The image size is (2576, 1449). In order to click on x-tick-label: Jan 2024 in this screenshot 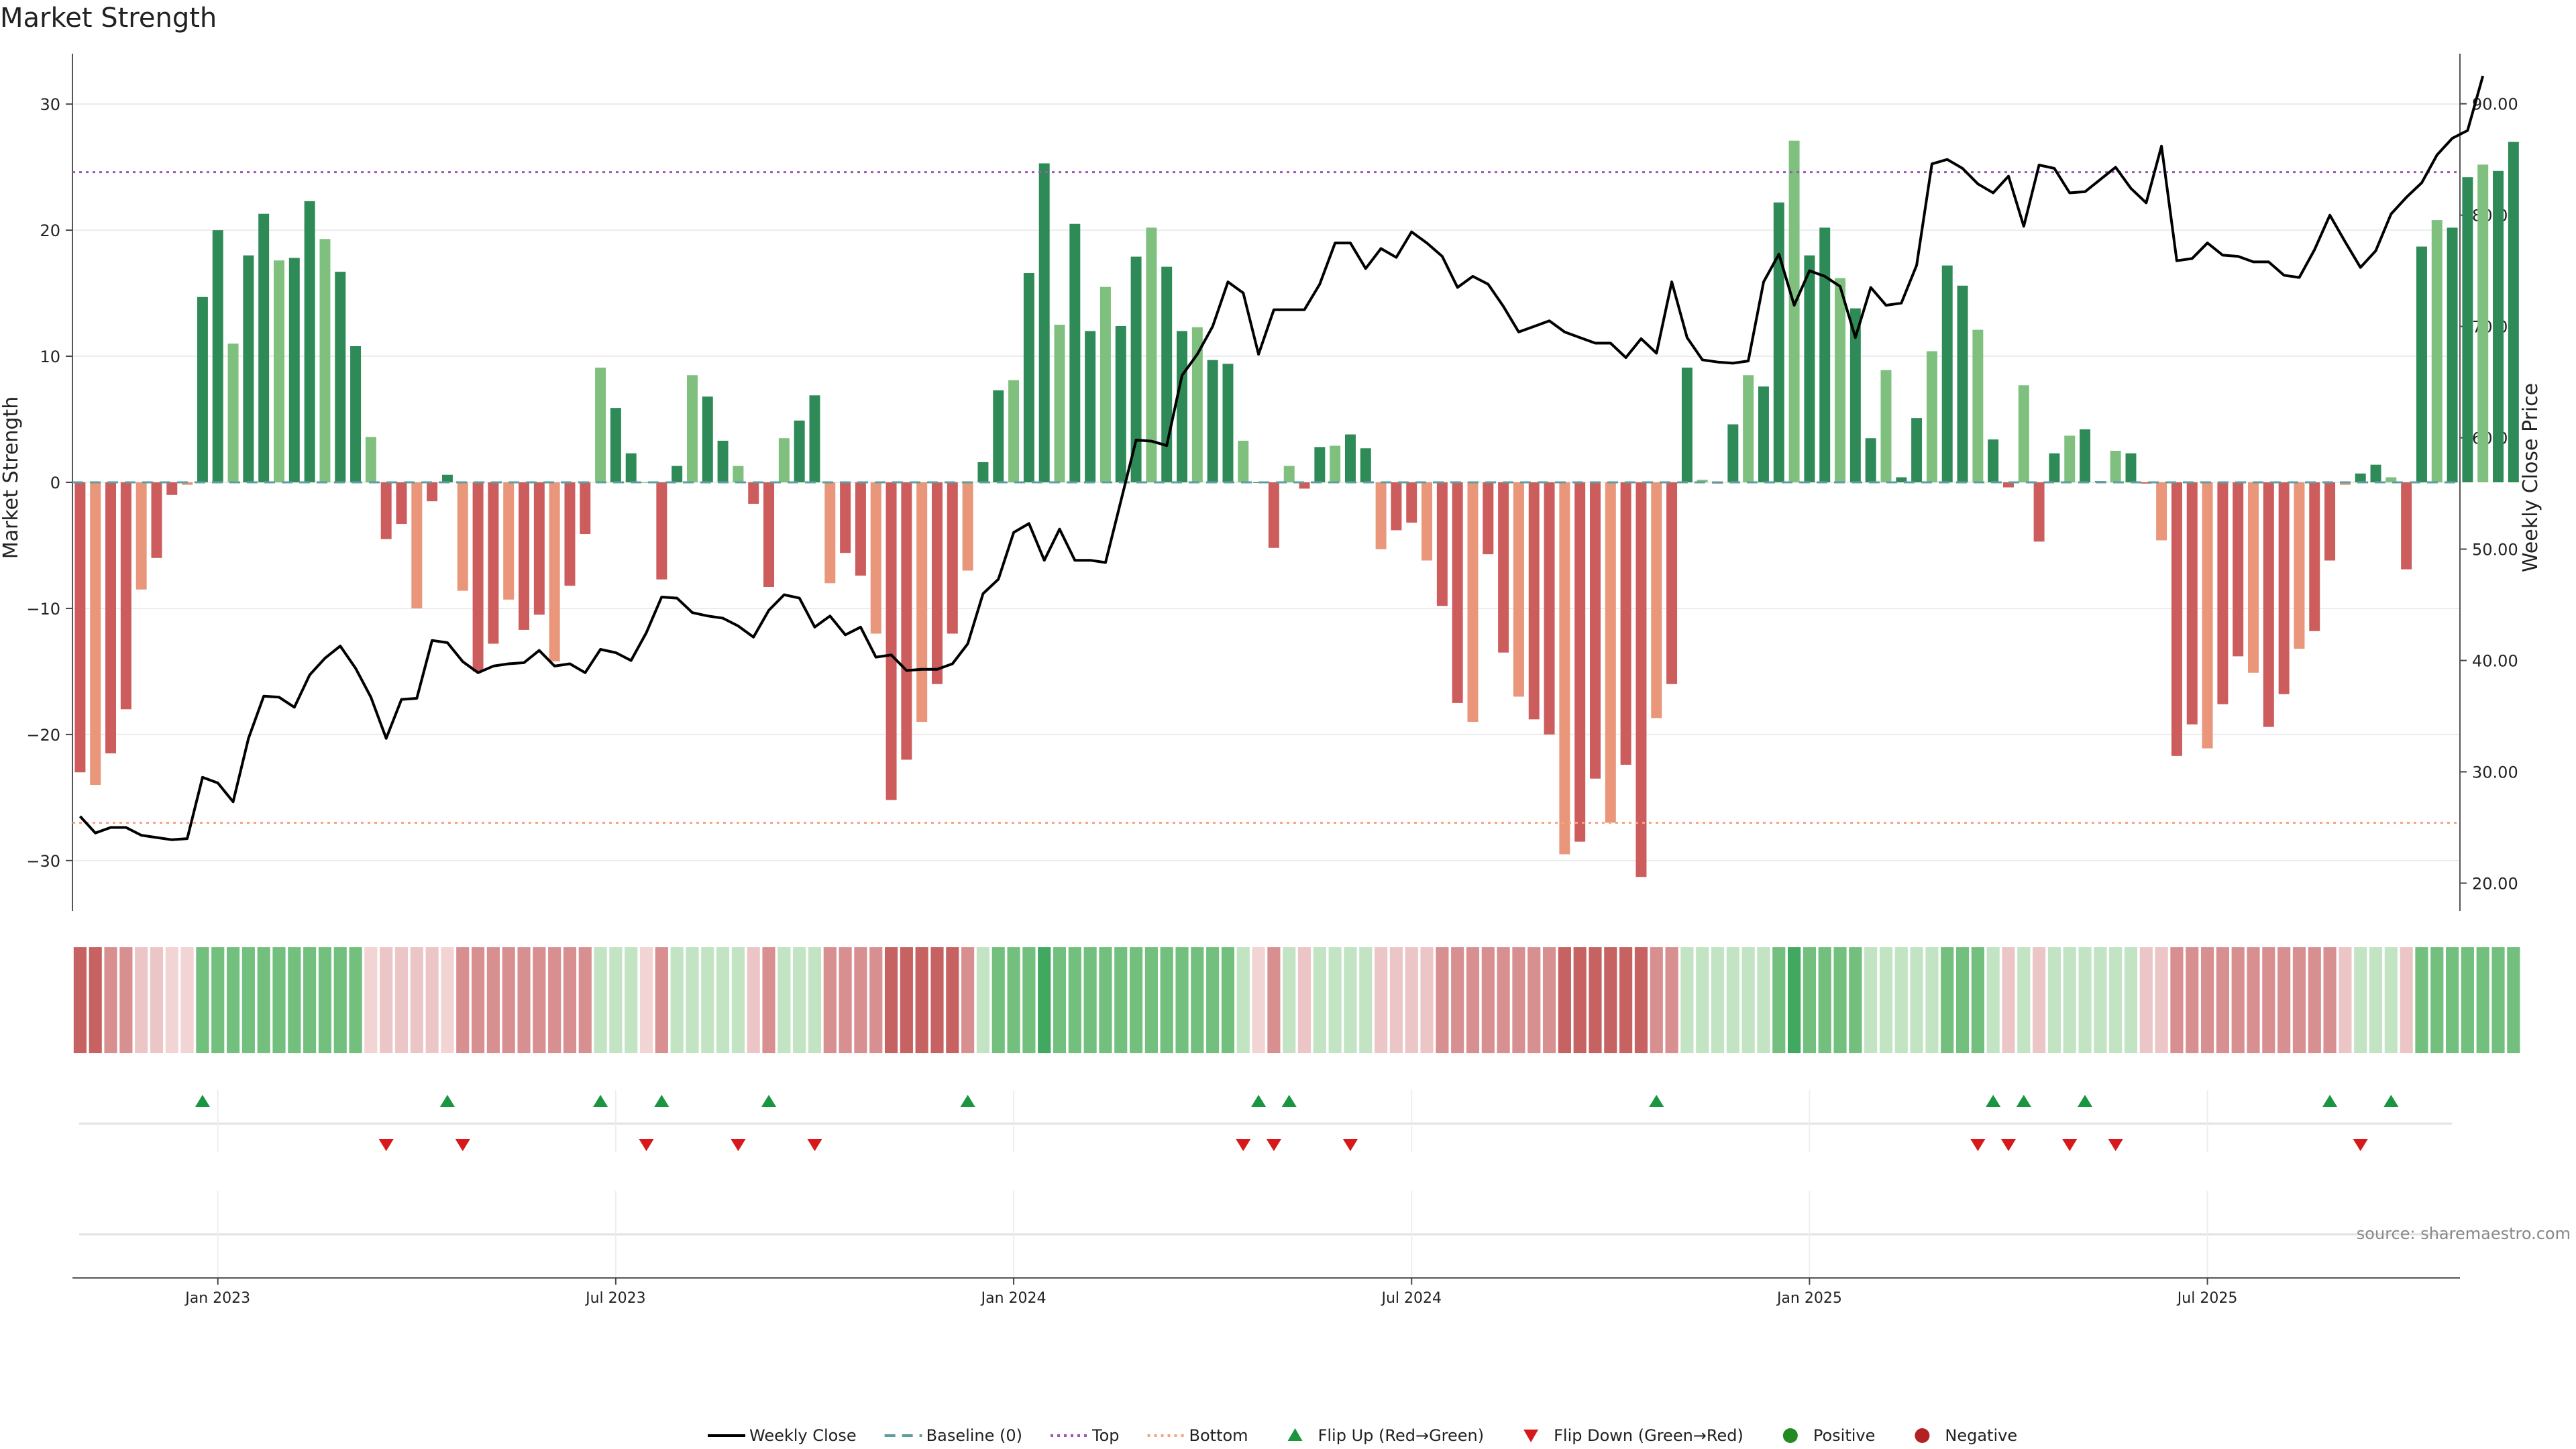, I will do `click(1013, 1298)`.